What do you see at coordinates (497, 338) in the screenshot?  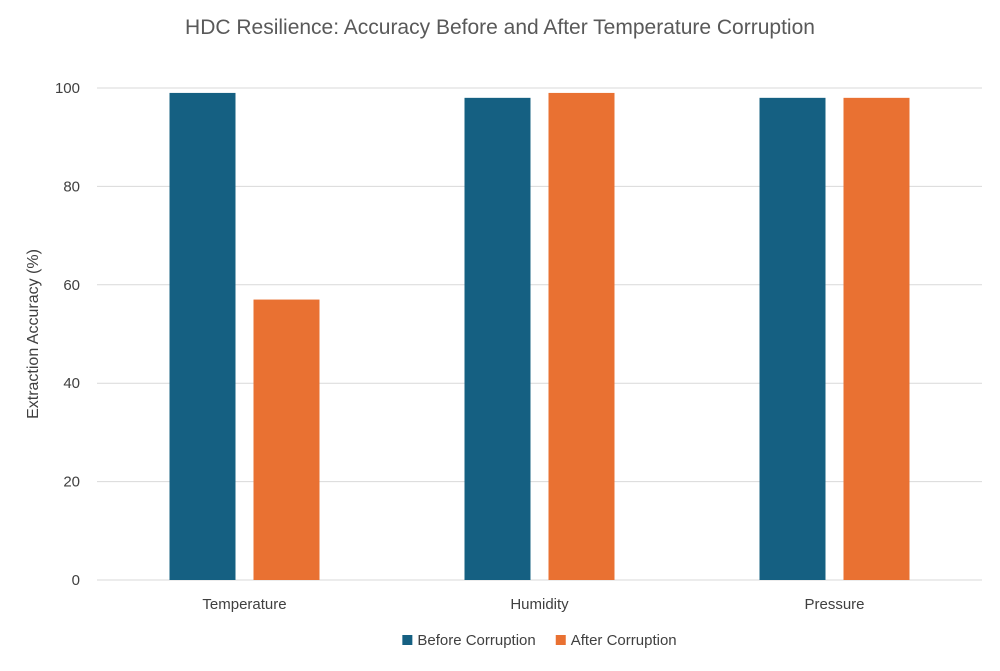 I see `bar-before-corruption-humidity` at bounding box center [497, 338].